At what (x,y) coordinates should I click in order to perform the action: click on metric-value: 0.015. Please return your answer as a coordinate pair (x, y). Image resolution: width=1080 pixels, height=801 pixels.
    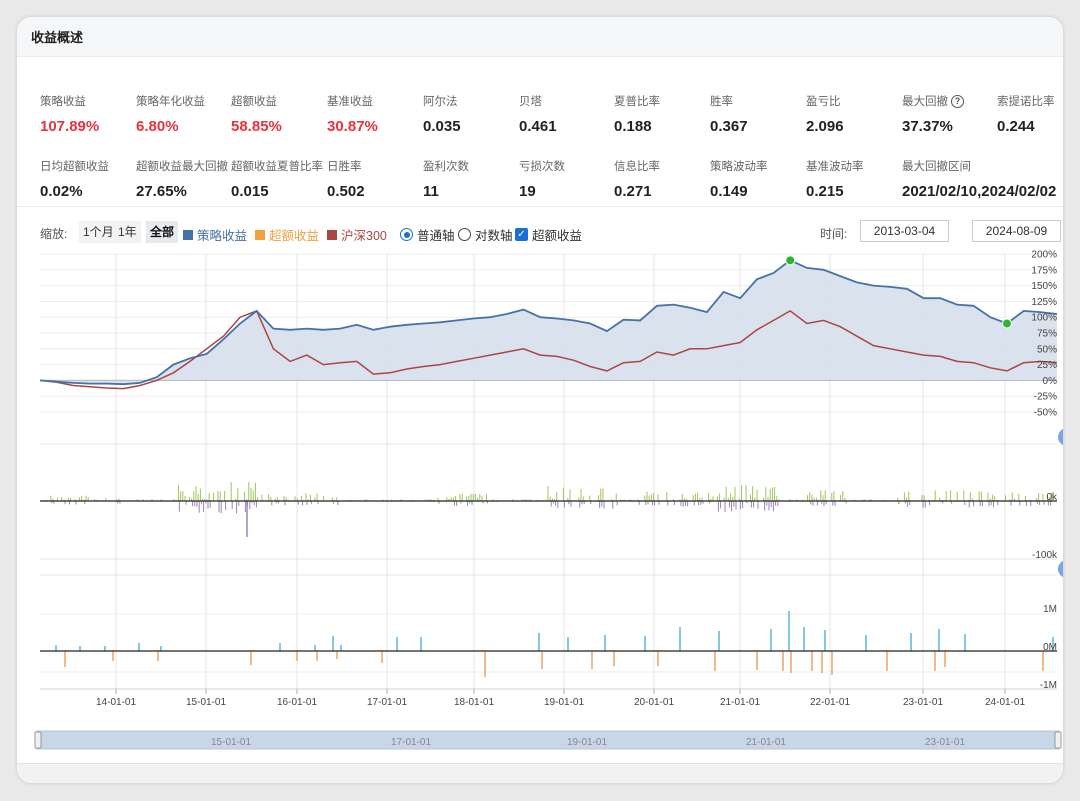
    Looking at the image, I should click on (250, 191).